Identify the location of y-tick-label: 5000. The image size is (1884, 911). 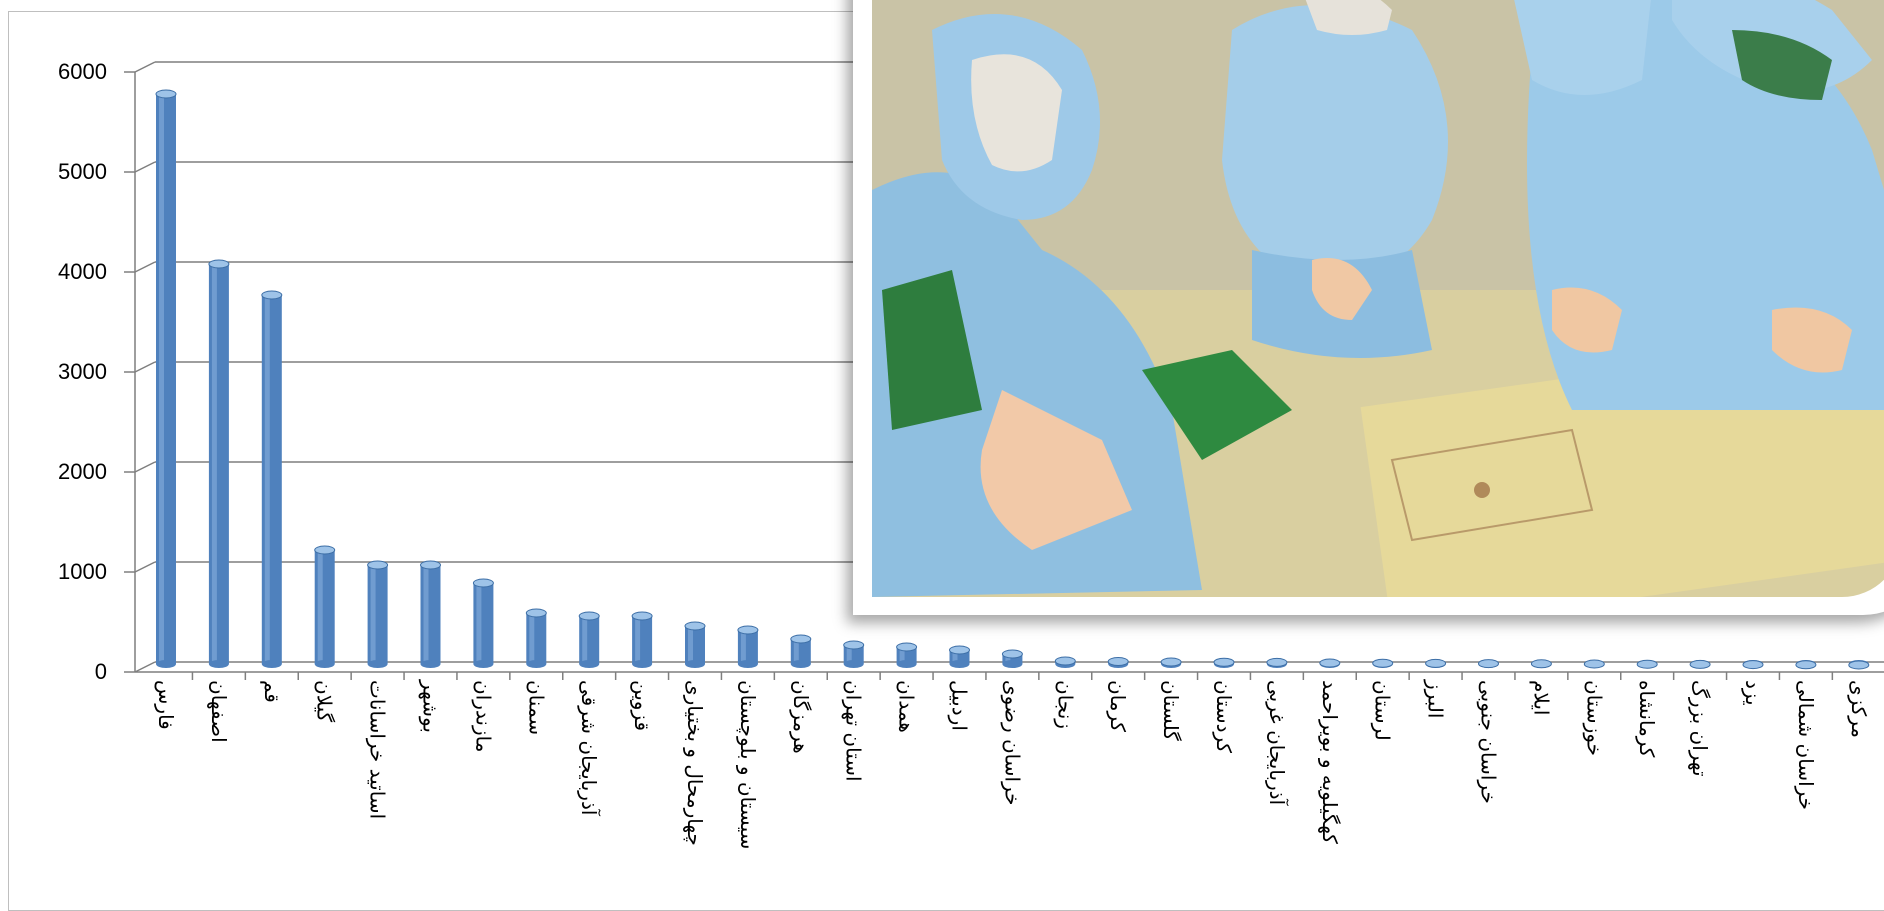
(82, 171).